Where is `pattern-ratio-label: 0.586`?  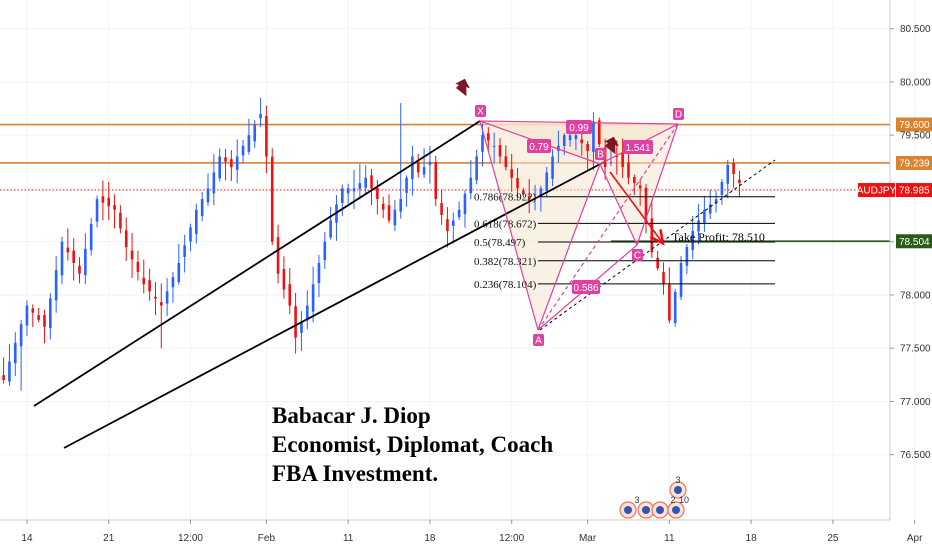 pattern-ratio-label: 0.586 is located at coordinates (585, 288).